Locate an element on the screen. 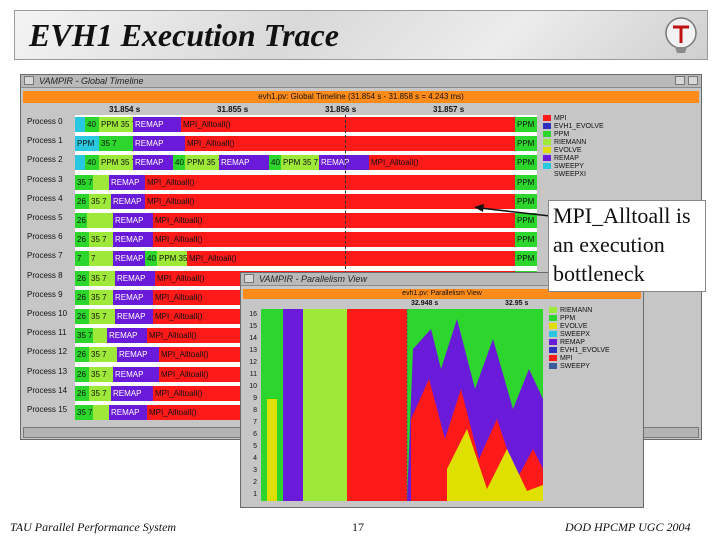  parallelism-y-label: 9 is located at coordinates (255, 398).